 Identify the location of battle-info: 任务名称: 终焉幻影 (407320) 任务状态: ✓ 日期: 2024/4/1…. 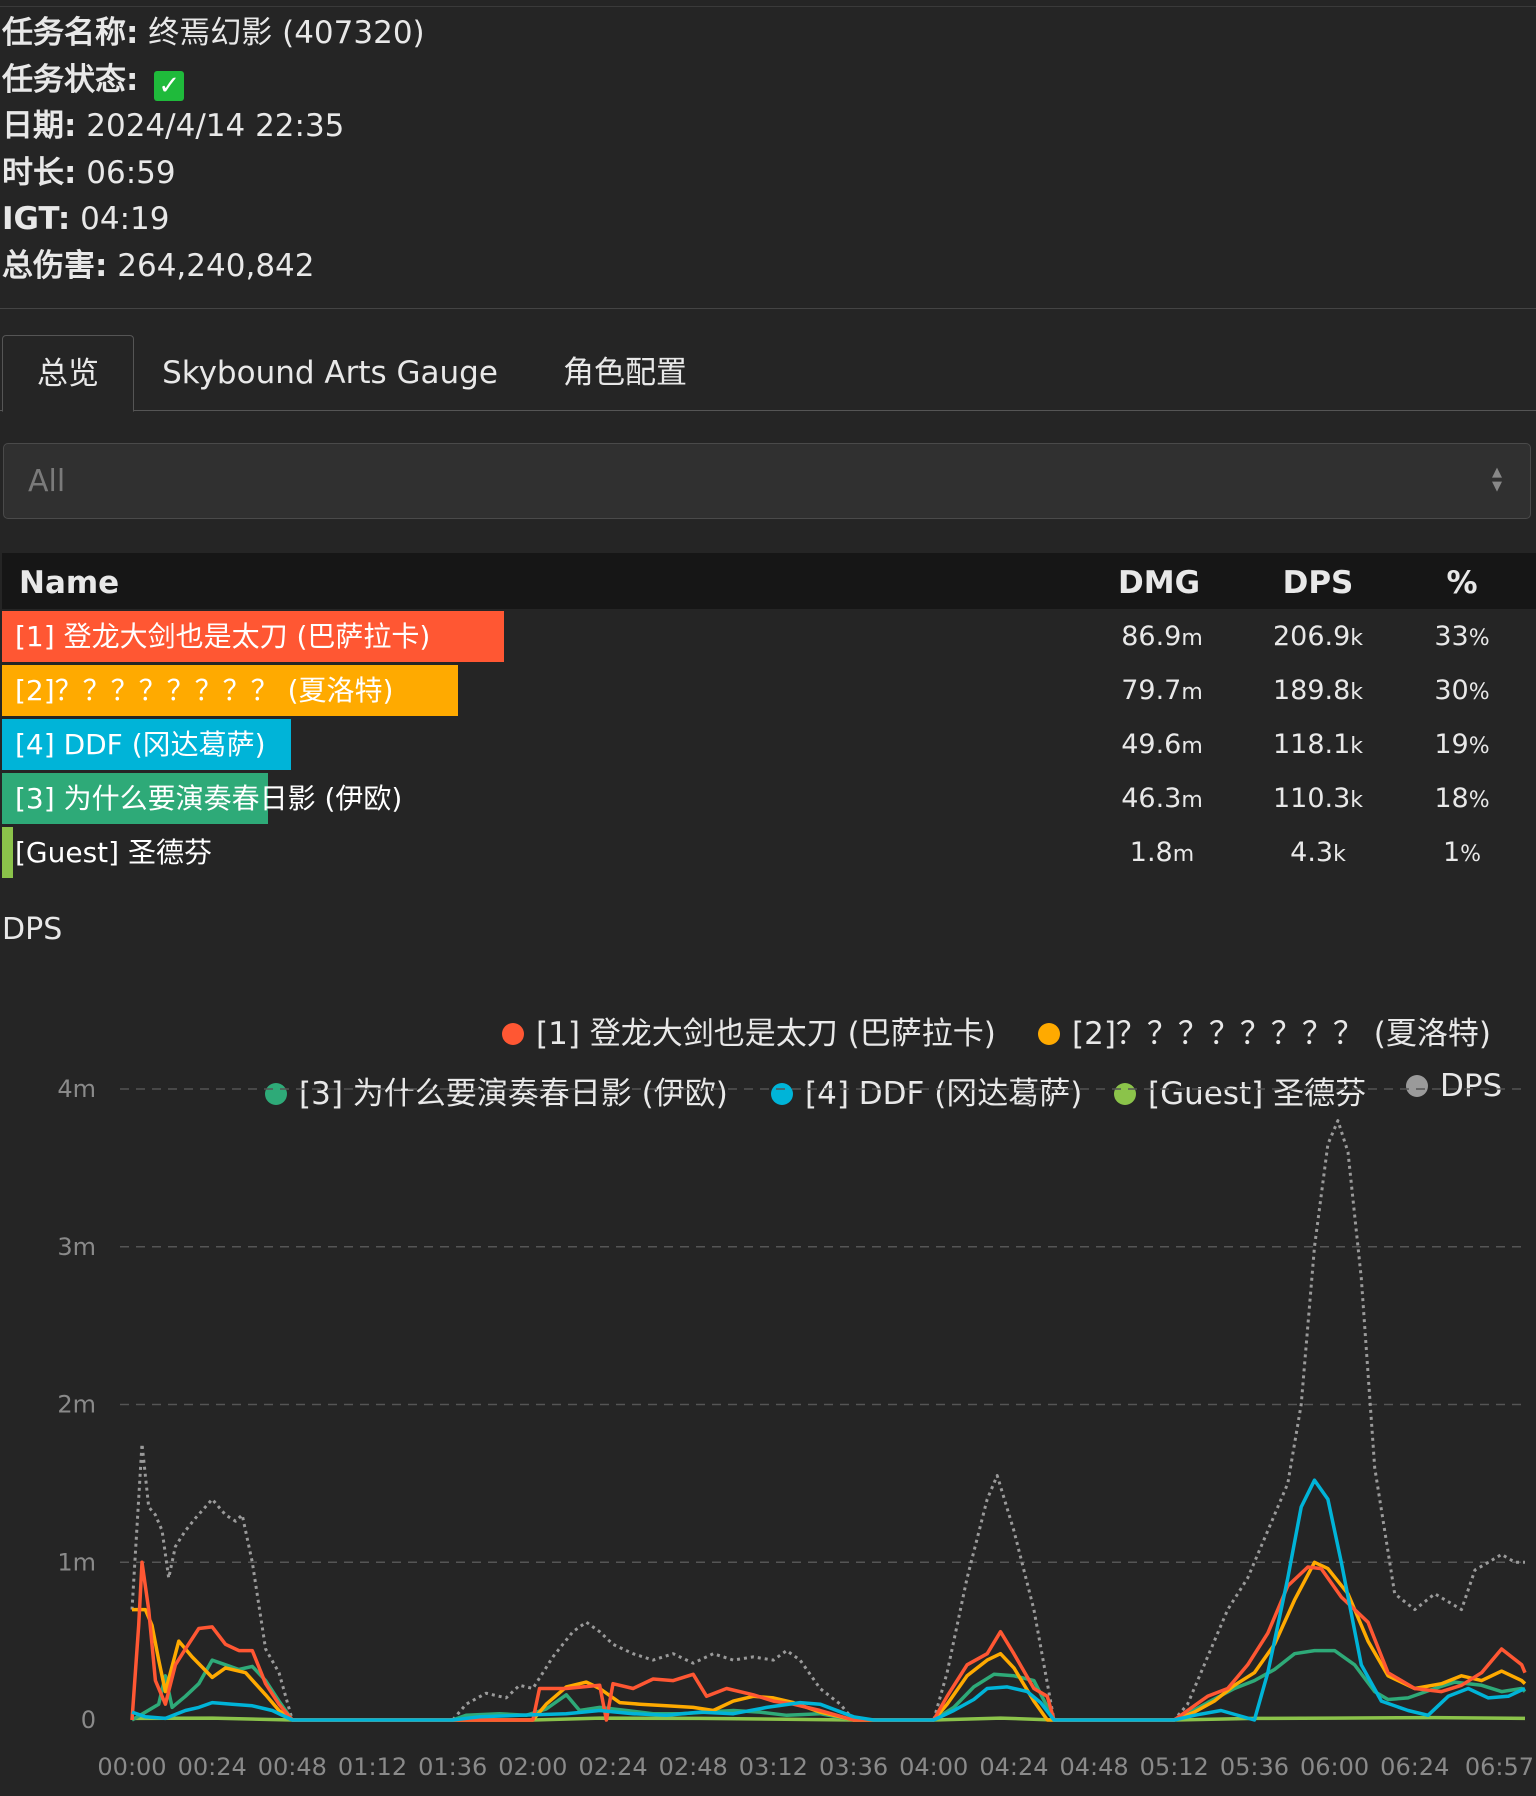
(213, 149).